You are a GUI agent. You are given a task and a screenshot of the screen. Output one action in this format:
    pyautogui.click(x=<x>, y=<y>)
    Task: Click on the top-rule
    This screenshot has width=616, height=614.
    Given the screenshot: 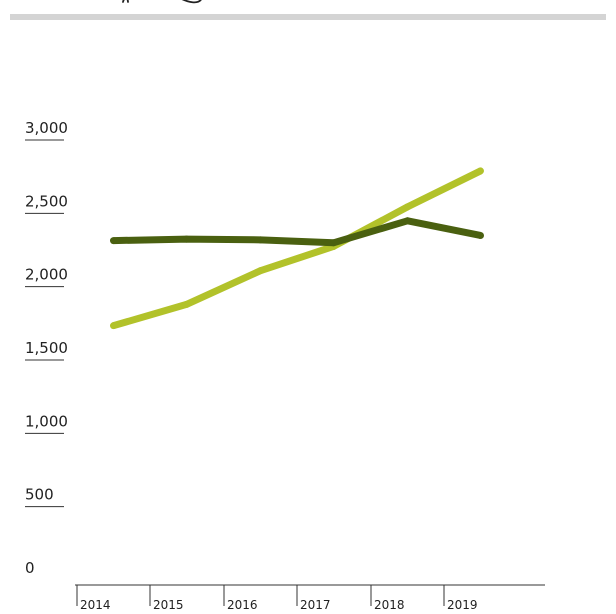 What is the action you would take?
    pyautogui.click(x=308, y=17)
    